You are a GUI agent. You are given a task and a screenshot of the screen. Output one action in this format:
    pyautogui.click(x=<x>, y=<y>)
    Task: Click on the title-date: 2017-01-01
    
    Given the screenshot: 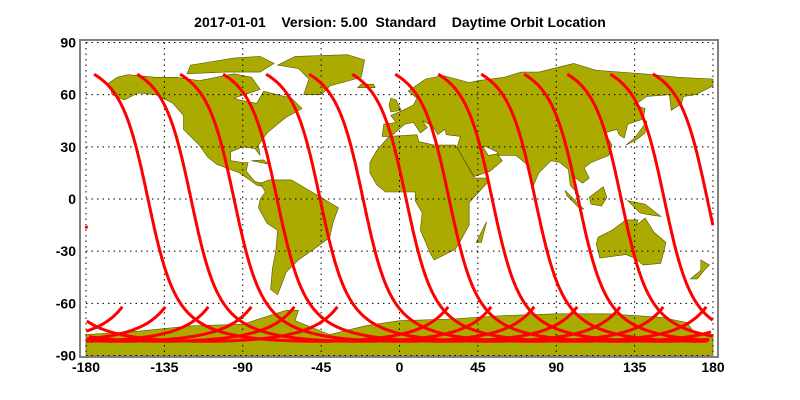 What is the action you would take?
    pyautogui.click(x=230, y=22)
    